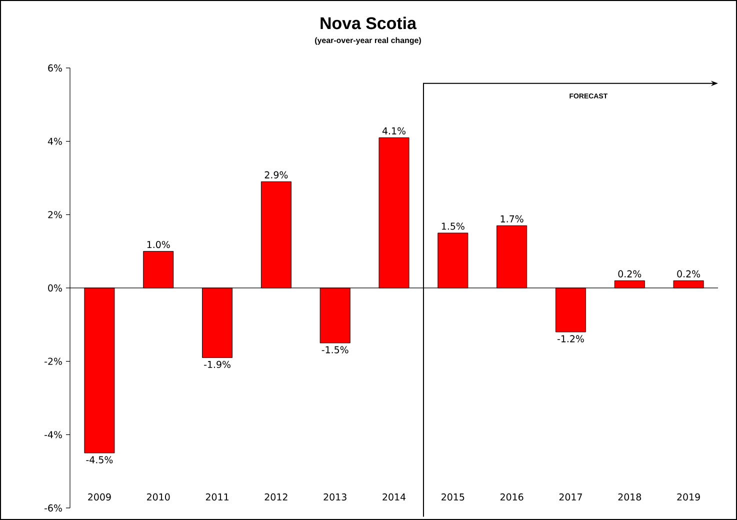  I want to click on x-tick-label: 2011, so click(217, 497).